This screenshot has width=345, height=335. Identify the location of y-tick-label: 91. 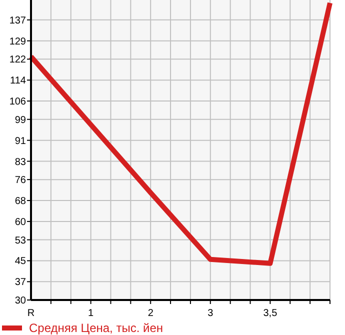
(20, 141).